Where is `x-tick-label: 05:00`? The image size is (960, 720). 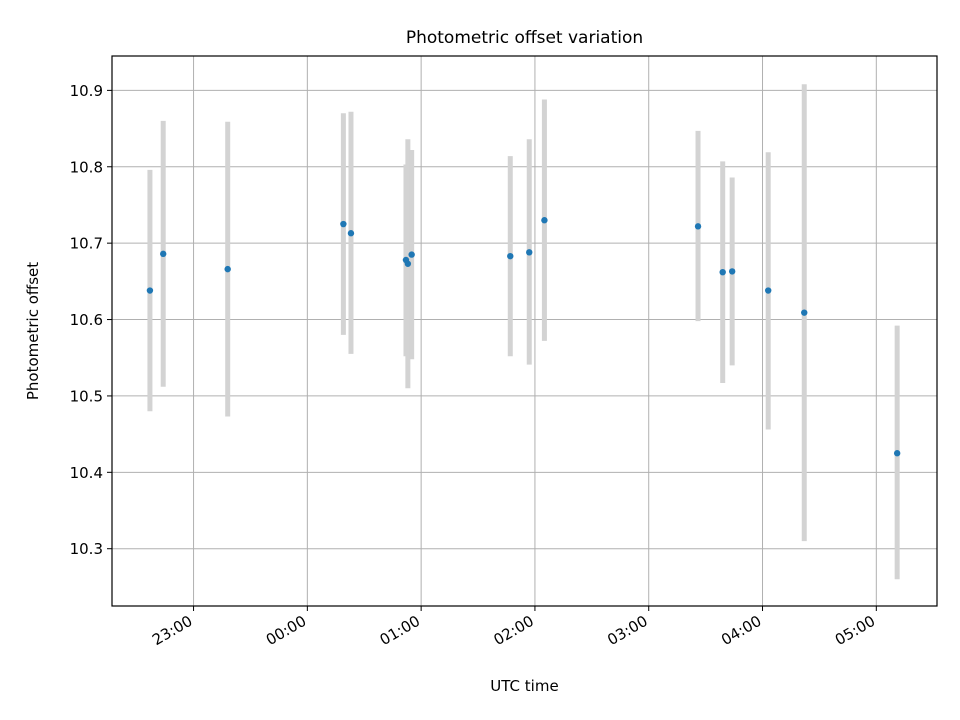
x-tick-label: 05:00 is located at coordinates (855, 630).